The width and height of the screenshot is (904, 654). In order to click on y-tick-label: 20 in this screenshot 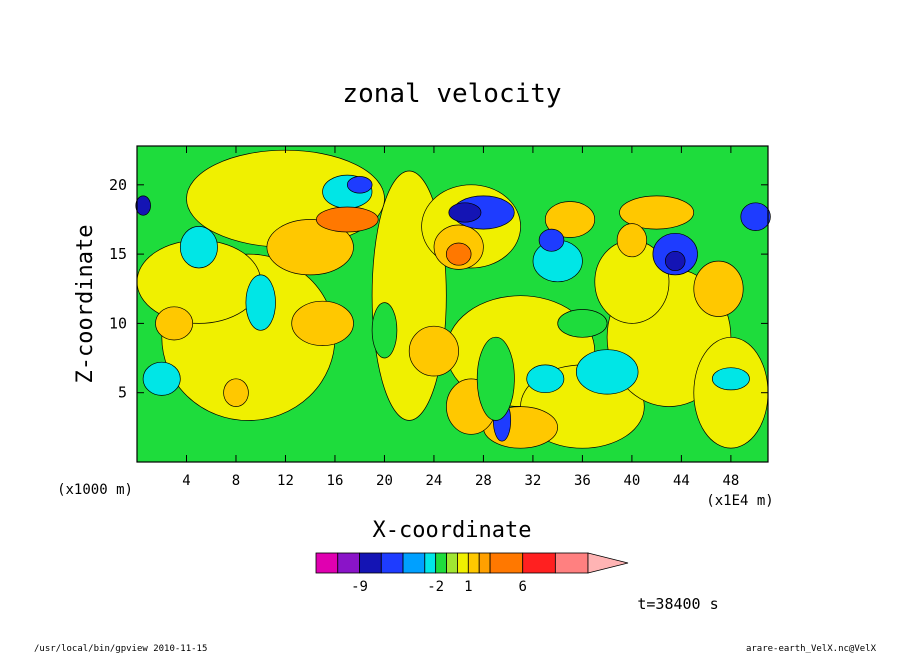, I will do `click(118, 185)`.